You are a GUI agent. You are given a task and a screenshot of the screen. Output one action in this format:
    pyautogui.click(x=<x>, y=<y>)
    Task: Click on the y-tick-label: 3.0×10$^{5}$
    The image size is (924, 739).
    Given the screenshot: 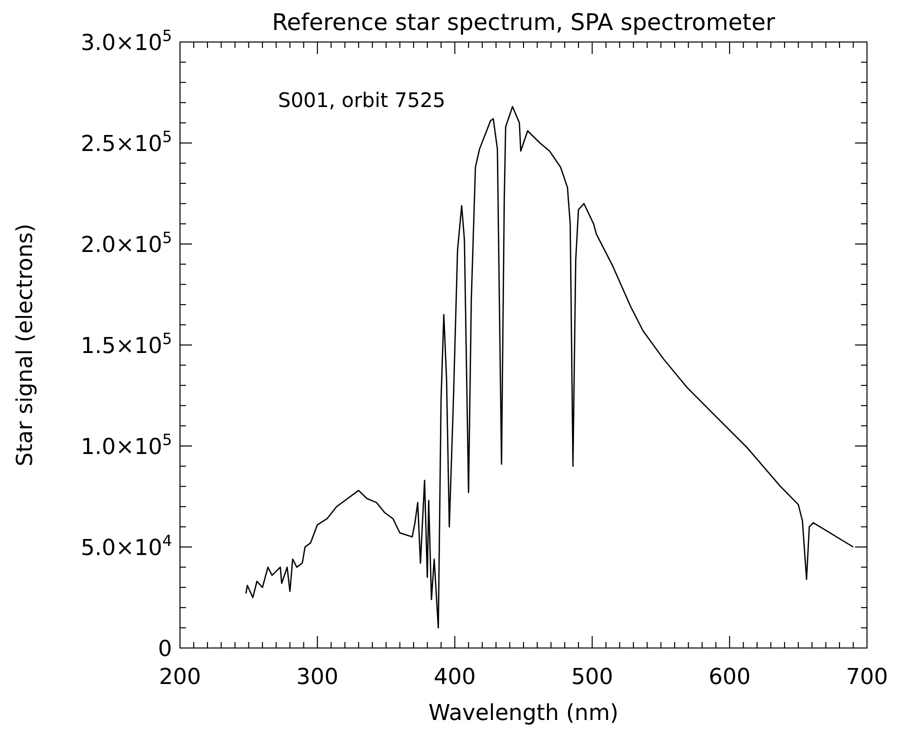 What is the action you would take?
    pyautogui.click(x=126, y=41)
    